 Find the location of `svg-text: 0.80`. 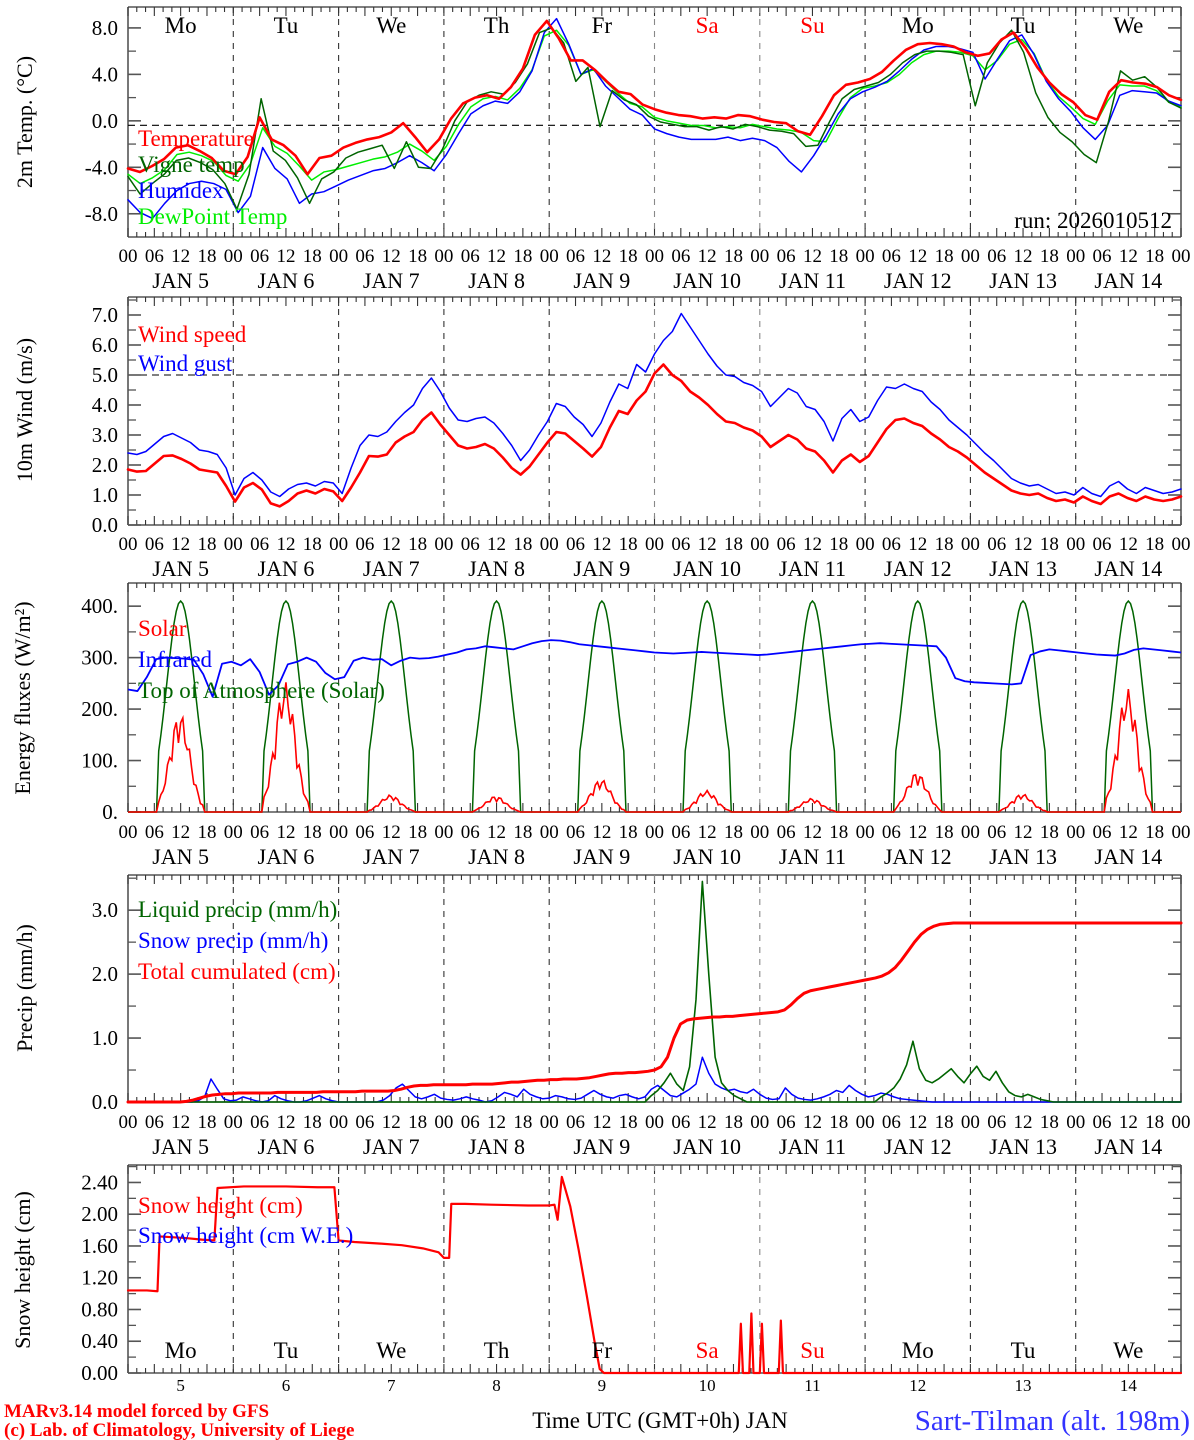

svg-text: 0.80 is located at coordinates (99, 1309).